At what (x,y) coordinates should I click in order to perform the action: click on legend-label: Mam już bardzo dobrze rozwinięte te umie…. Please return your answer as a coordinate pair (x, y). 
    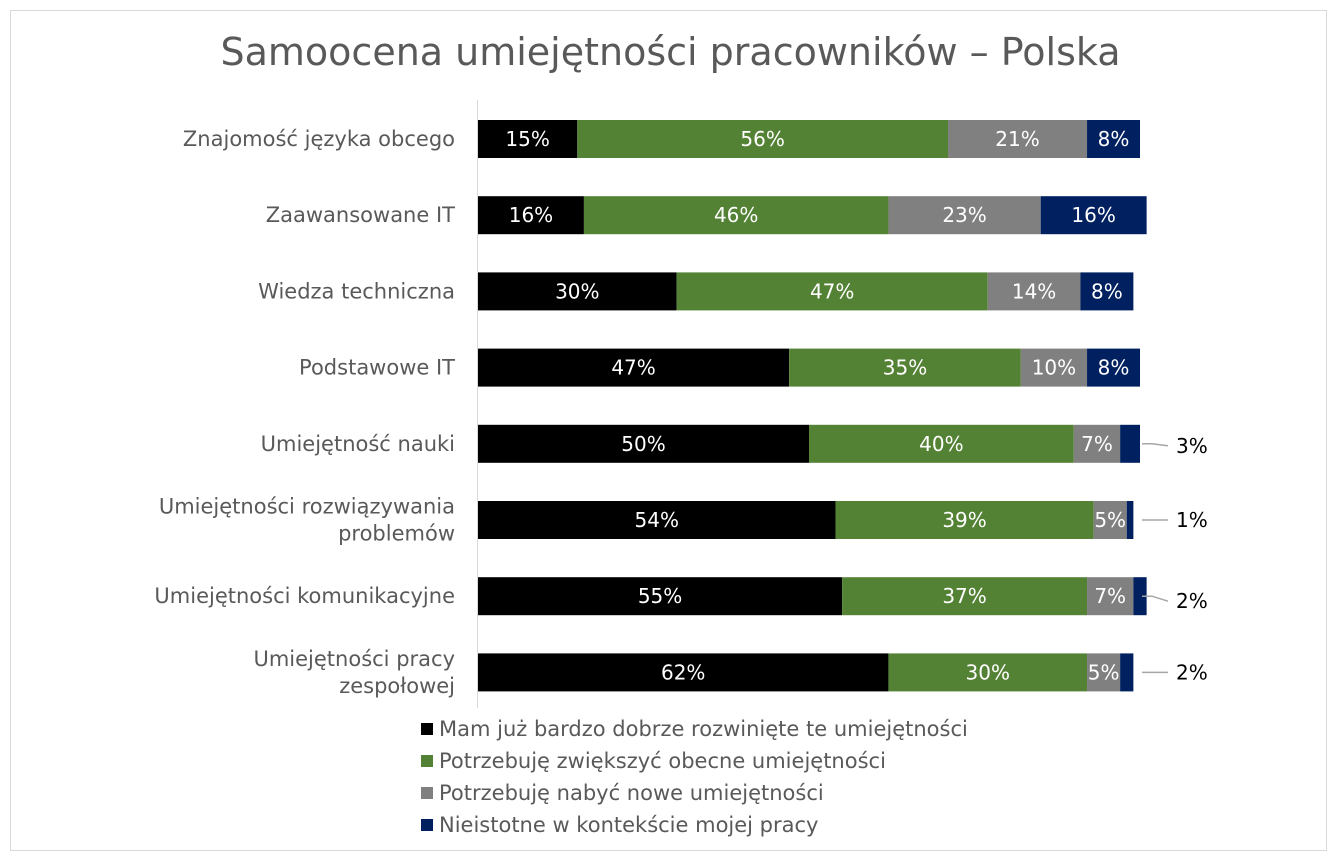
    Looking at the image, I should click on (703, 729).